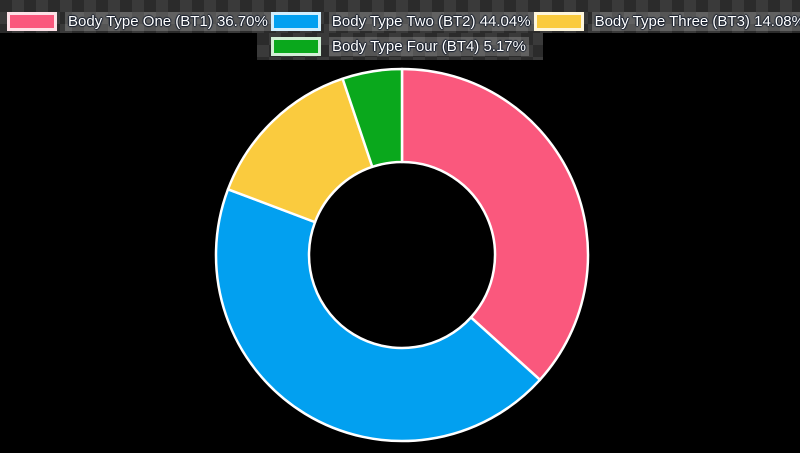  Describe the element at coordinates (429, 46) in the screenshot. I see `legend-label-bt4: Body Type Four (BT4) 5.17%` at that location.